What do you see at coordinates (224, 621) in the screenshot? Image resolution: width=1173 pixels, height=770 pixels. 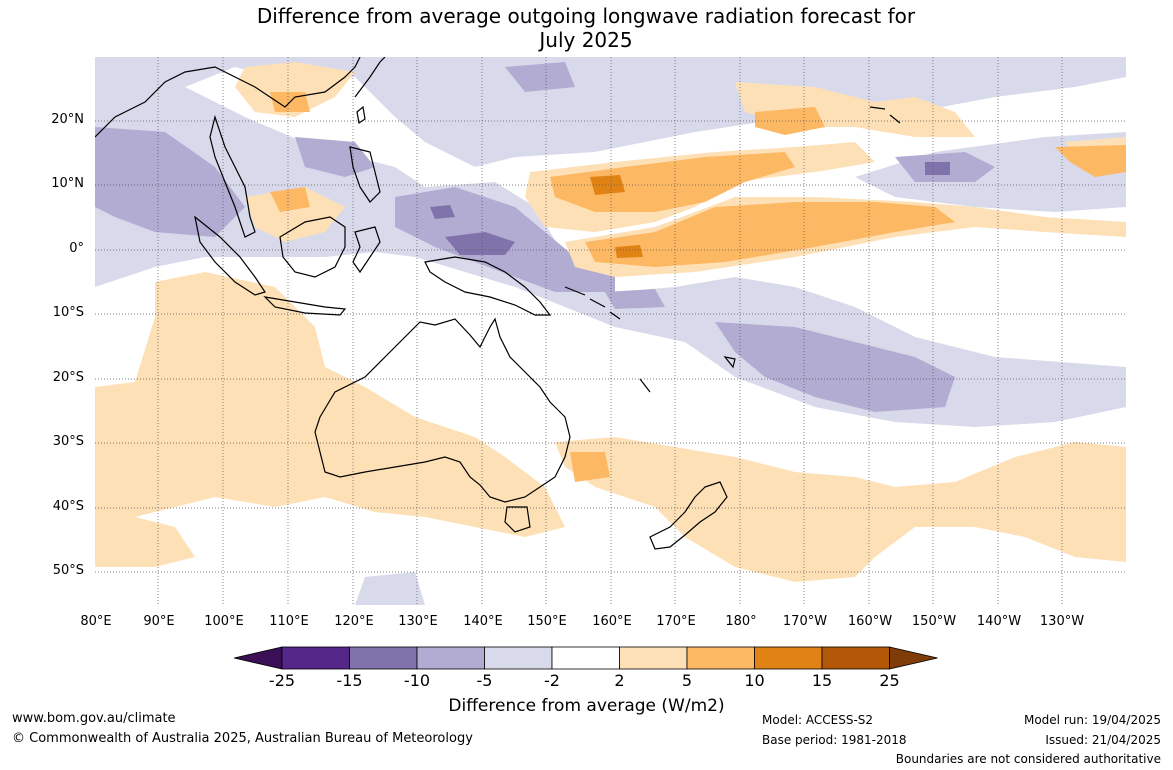 I see `lon-label-100e: 100°E` at bounding box center [224, 621].